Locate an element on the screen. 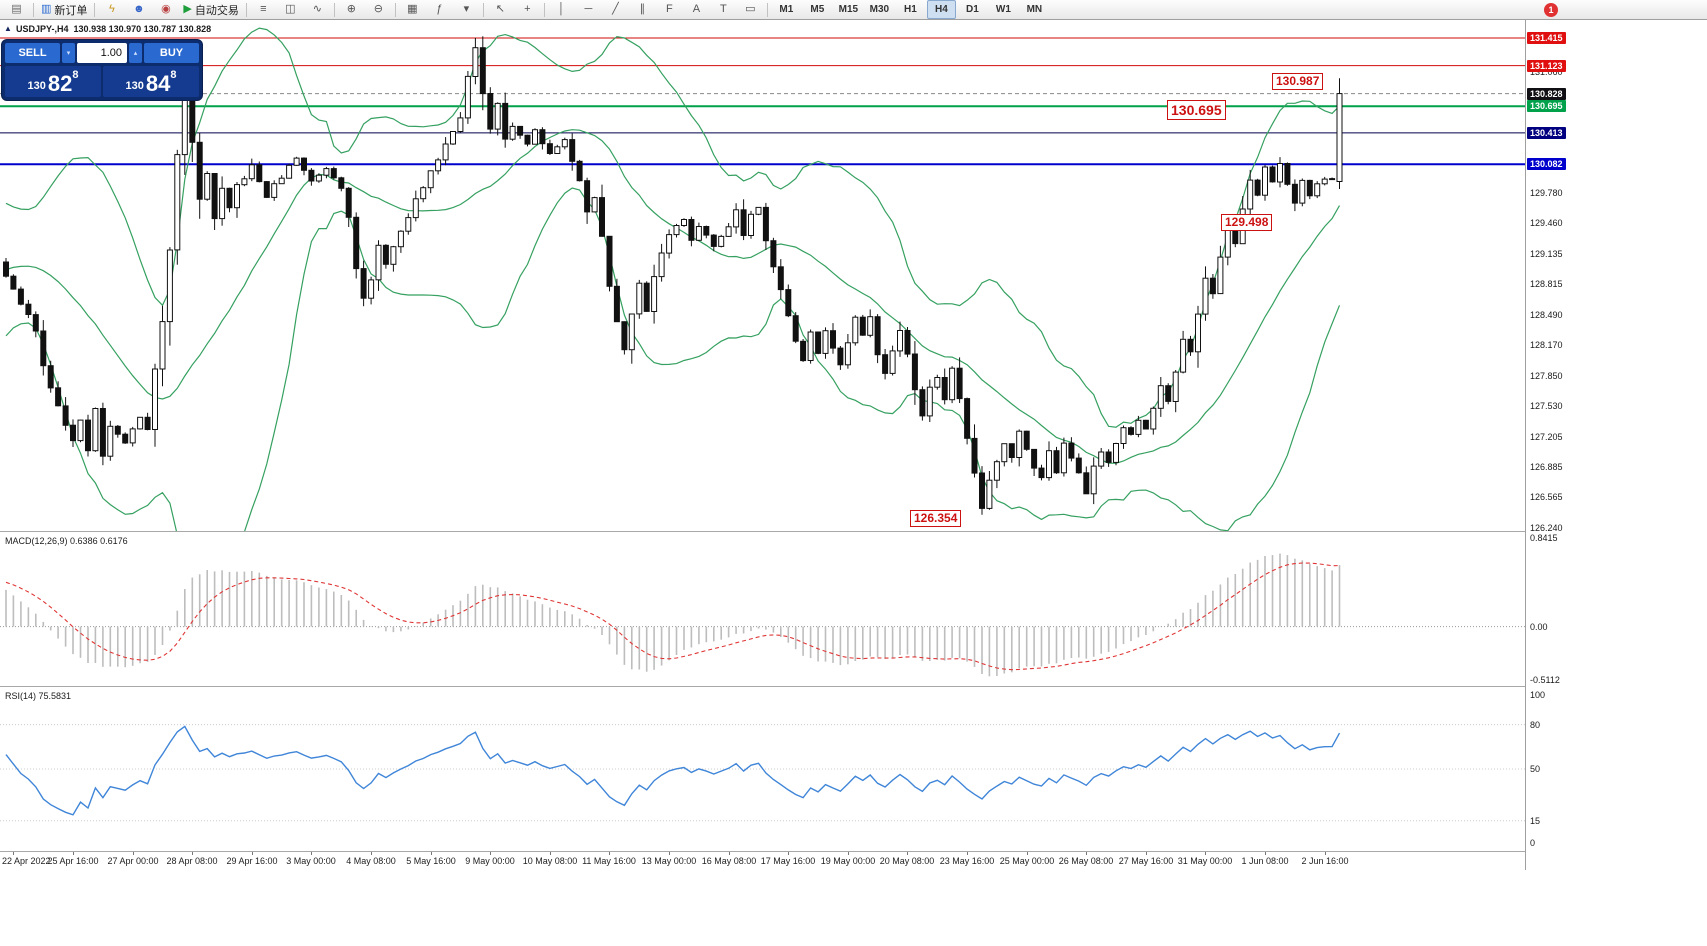  notification-badge: 1 is located at coordinates (1551, 10).